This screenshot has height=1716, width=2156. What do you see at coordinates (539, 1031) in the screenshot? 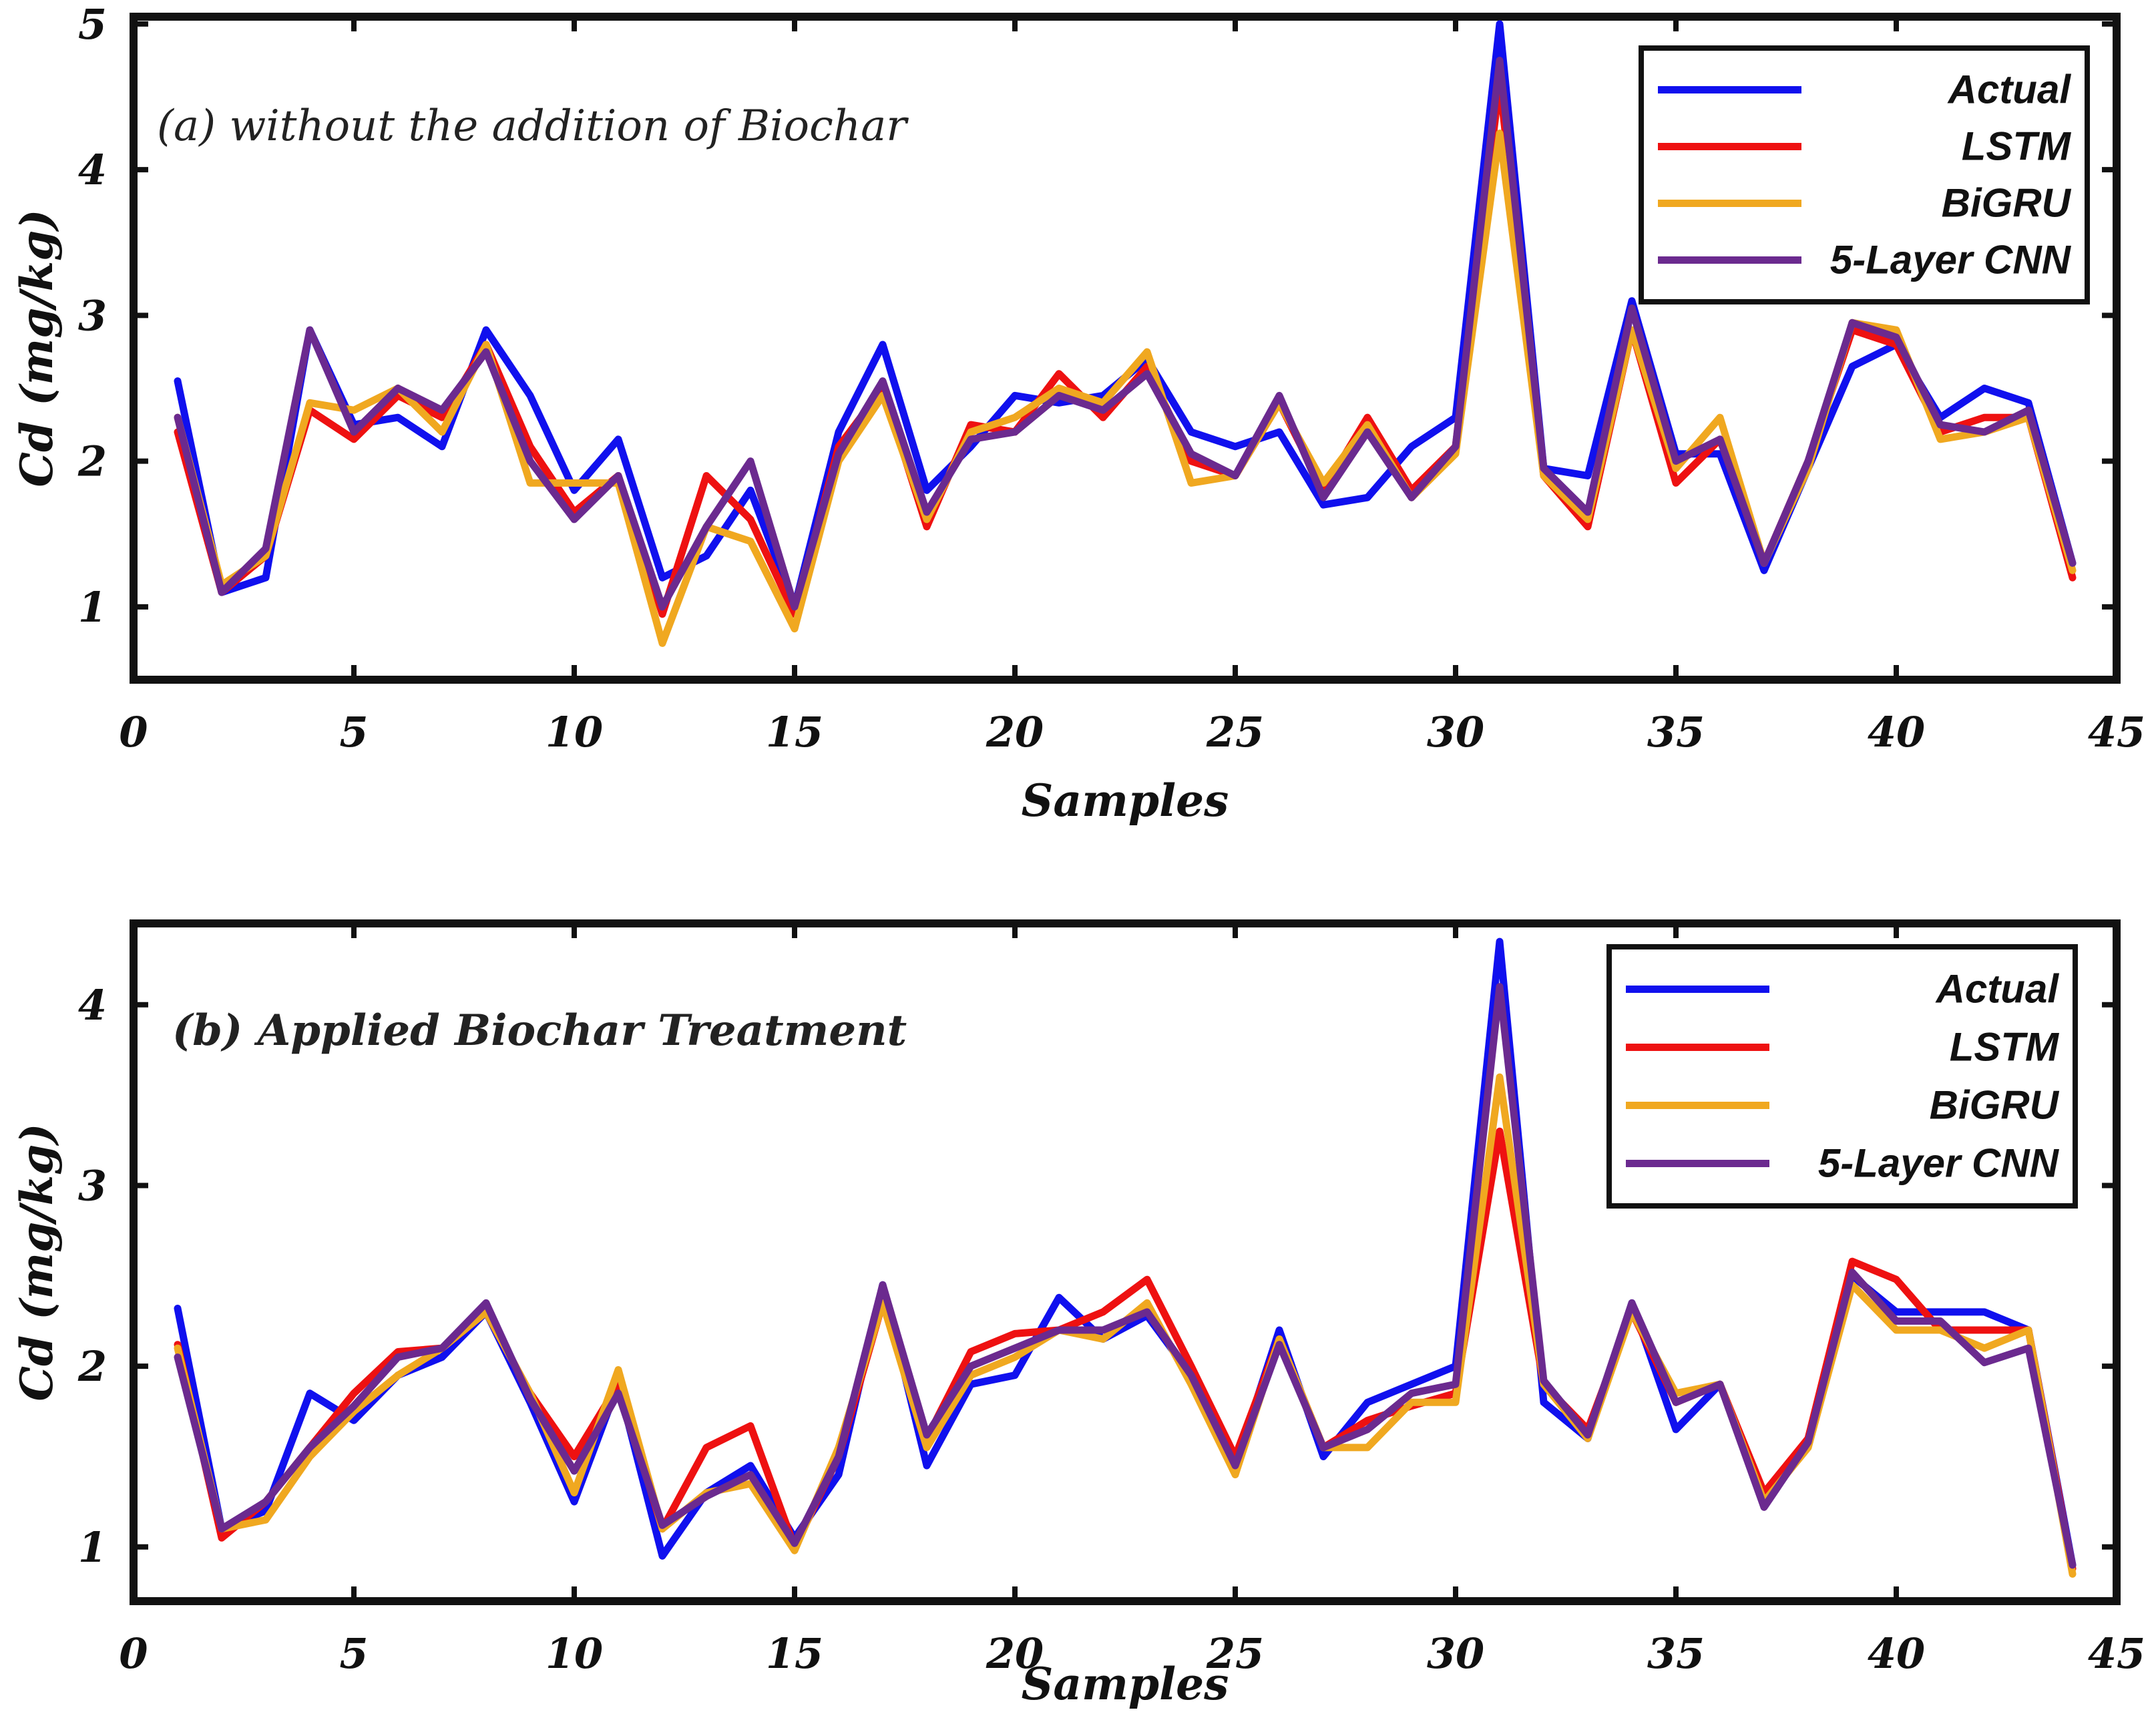
I see `panel-title: (b) Applied Biochar Treatment` at bounding box center [539, 1031].